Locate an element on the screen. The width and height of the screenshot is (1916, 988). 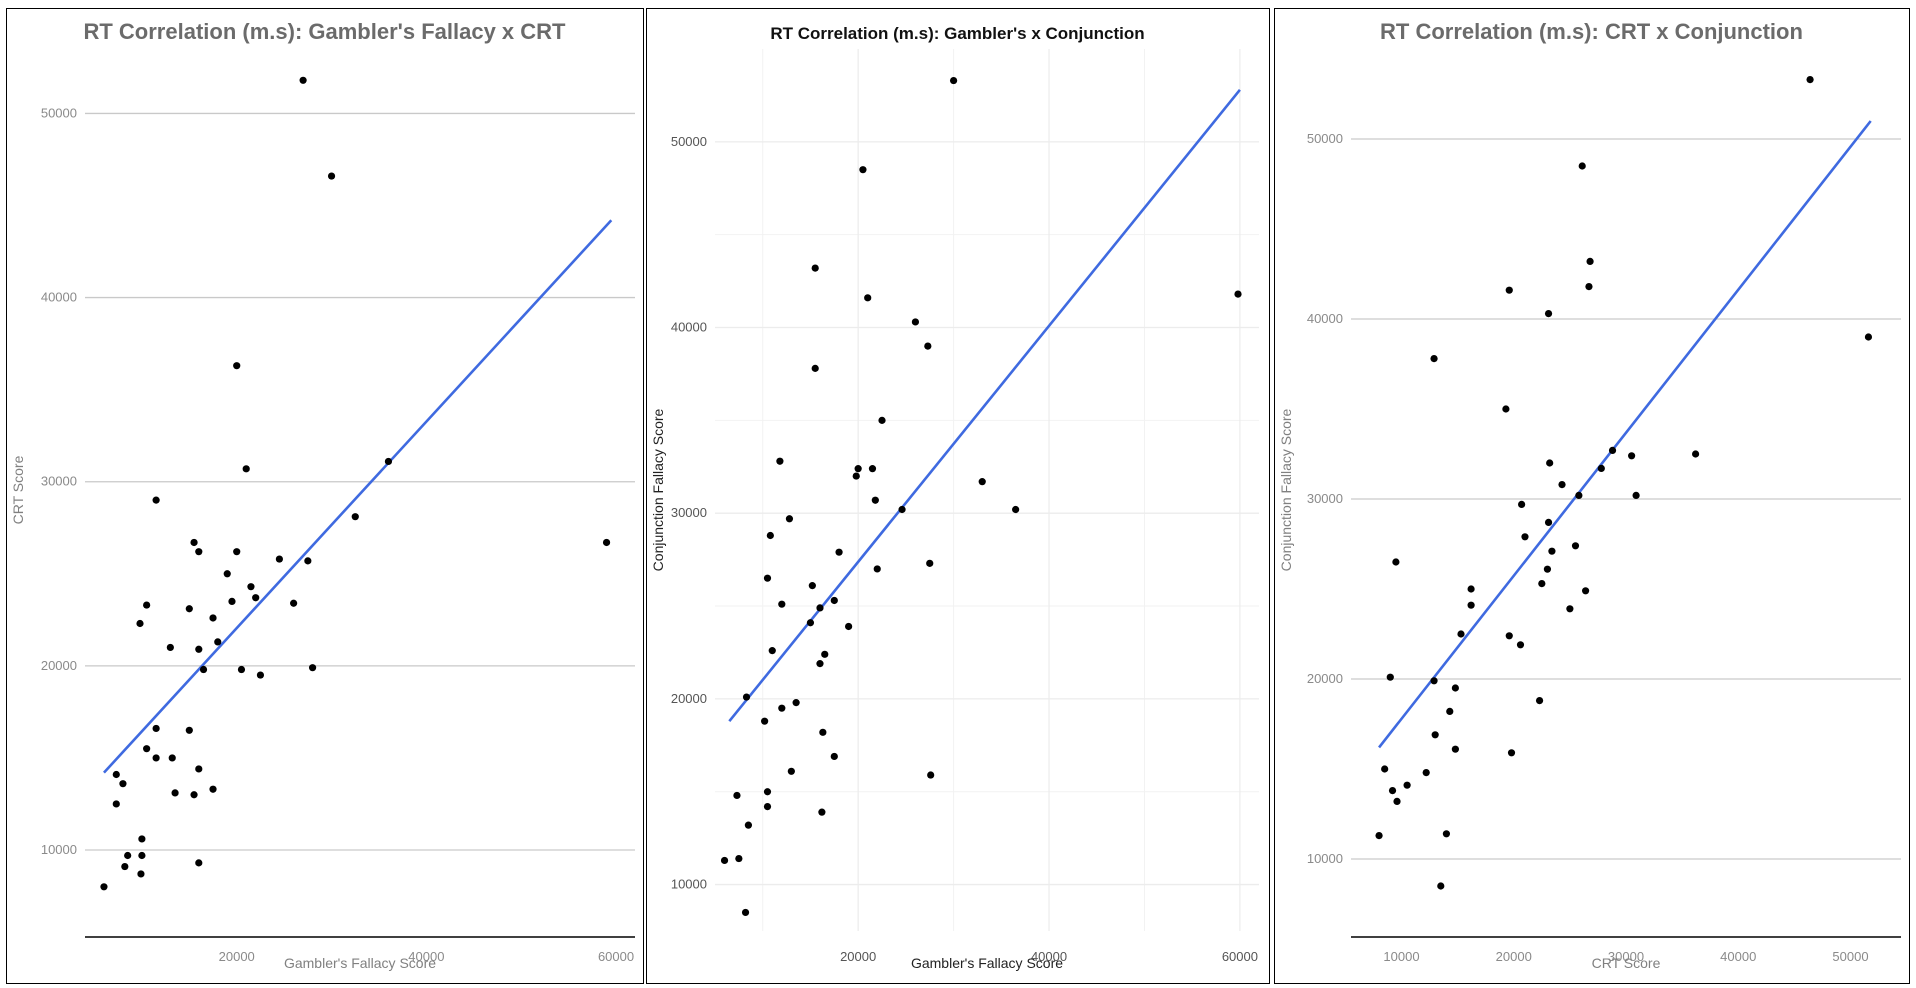
x-axis-label: Gambler's Fallacy Score is located at coordinates (987, 963).